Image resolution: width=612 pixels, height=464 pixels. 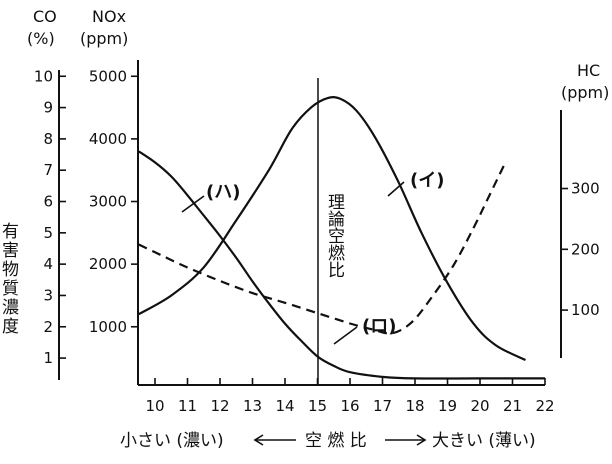 I want to click on co-tick-label: 5, so click(x=48, y=233).